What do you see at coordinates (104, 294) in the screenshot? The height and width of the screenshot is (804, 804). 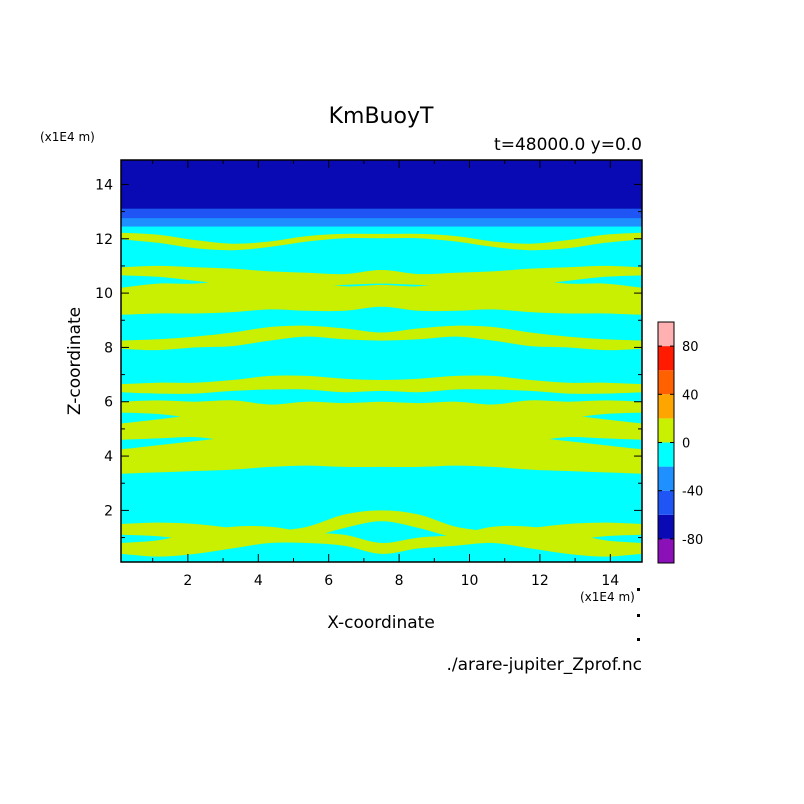 I see `y-tick-label: 10` at bounding box center [104, 294].